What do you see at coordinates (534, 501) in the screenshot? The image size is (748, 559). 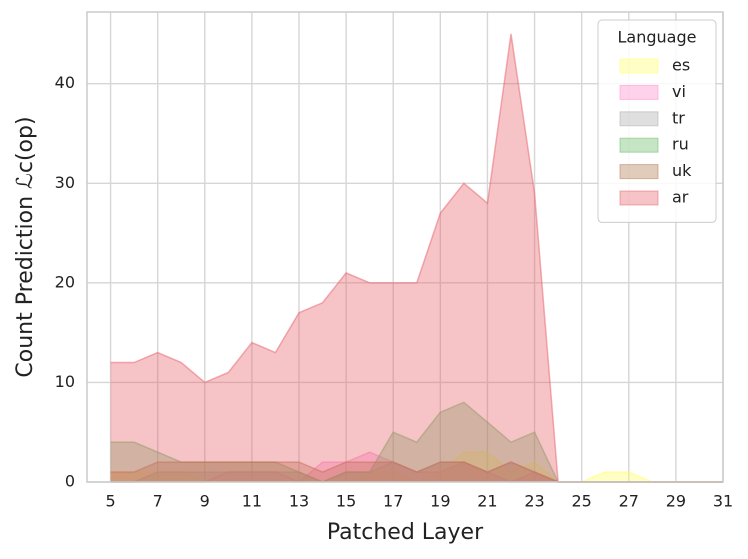 I see `x-tick-label: 23` at bounding box center [534, 501].